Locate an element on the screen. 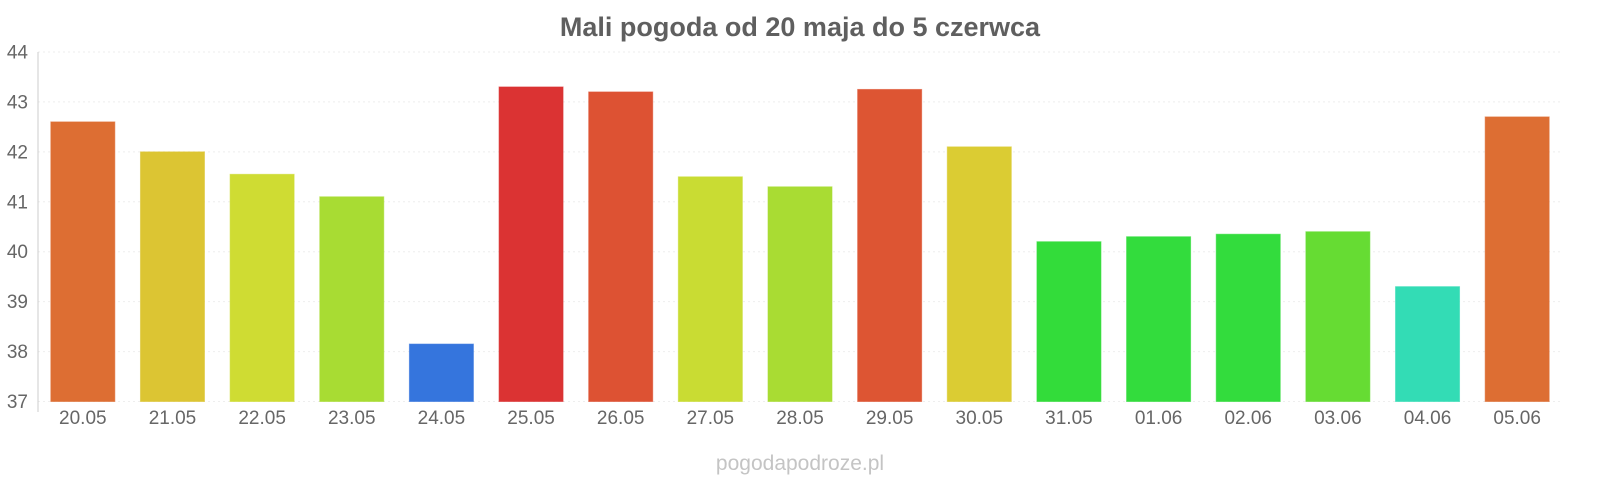  bar-02.06 is located at coordinates (1248, 317).